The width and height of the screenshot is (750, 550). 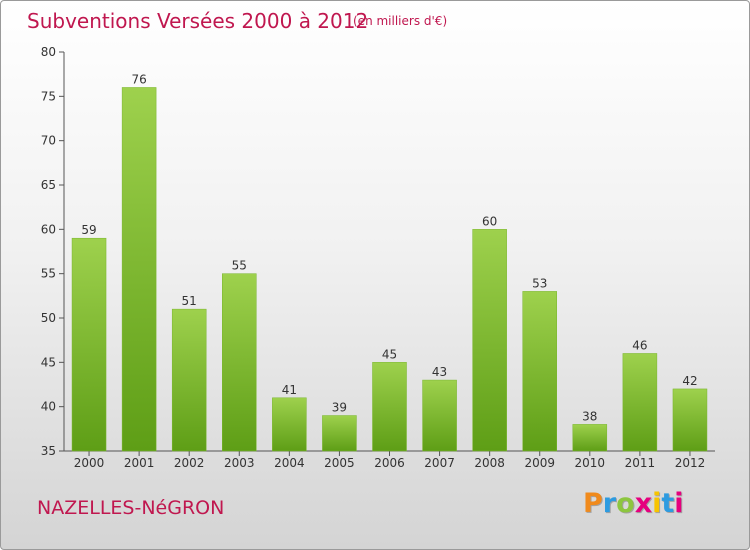 I want to click on x-tick-label: 2009, so click(x=539, y=463).